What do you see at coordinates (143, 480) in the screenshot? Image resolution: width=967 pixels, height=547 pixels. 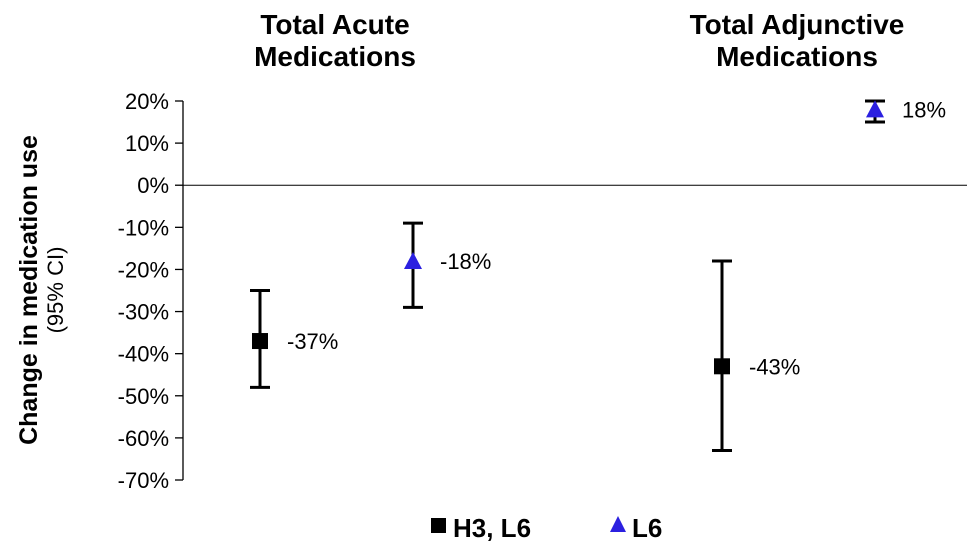 I see `y-tick-label: -70%` at bounding box center [143, 480].